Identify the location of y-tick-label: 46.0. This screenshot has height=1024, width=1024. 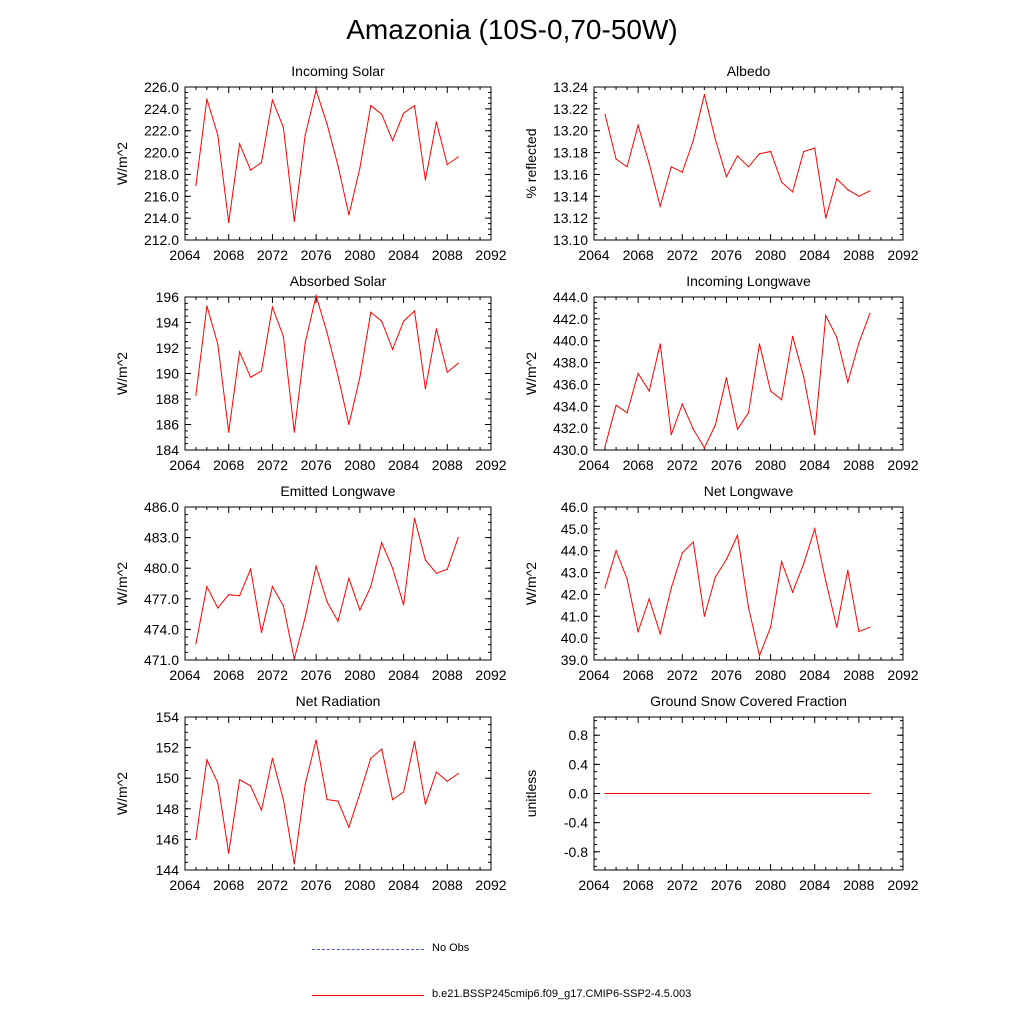
(574, 507).